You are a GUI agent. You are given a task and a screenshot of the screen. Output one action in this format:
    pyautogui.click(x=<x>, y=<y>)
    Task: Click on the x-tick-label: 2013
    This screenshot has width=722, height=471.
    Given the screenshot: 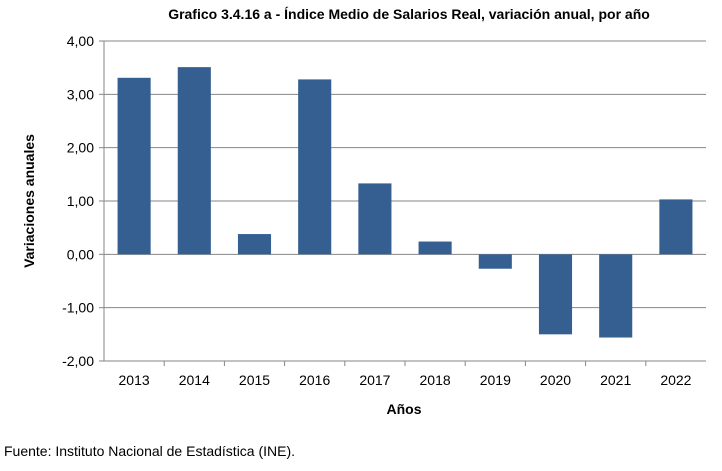 What is the action you would take?
    pyautogui.click(x=134, y=380)
    